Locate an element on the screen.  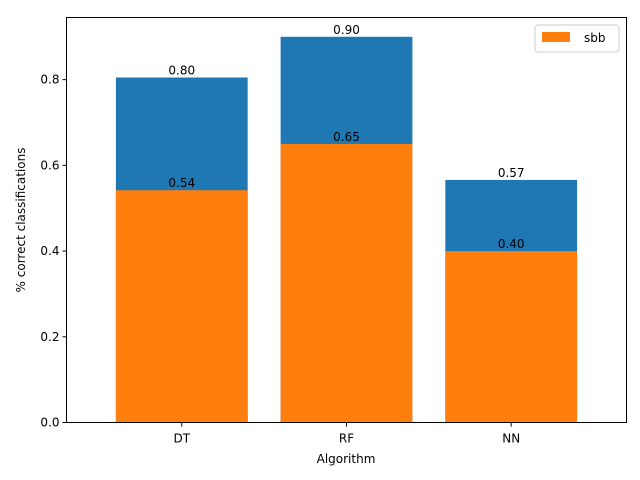
legend-box is located at coordinates (577, 38).